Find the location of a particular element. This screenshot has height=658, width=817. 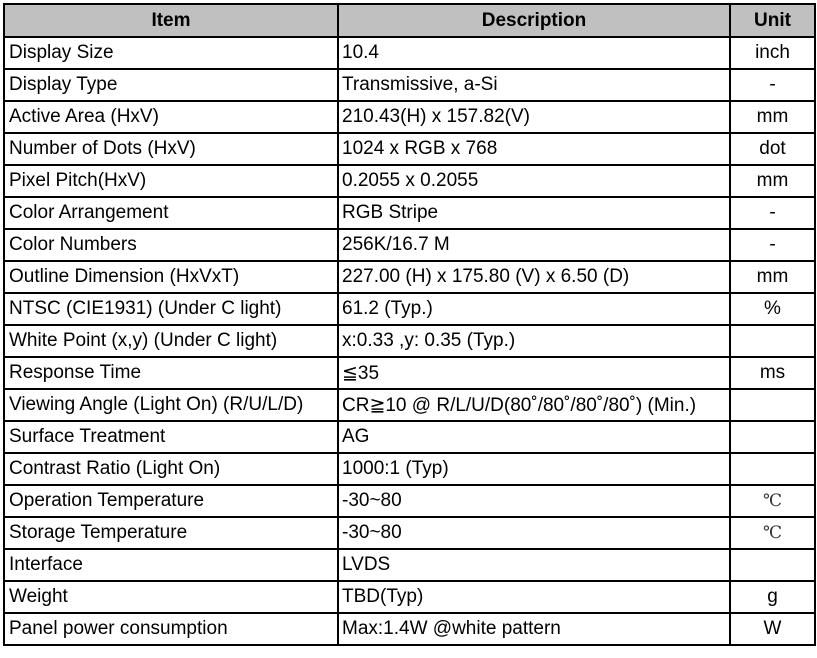

cell-description: 1000:1 (Typ) is located at coordinates (534, 469).